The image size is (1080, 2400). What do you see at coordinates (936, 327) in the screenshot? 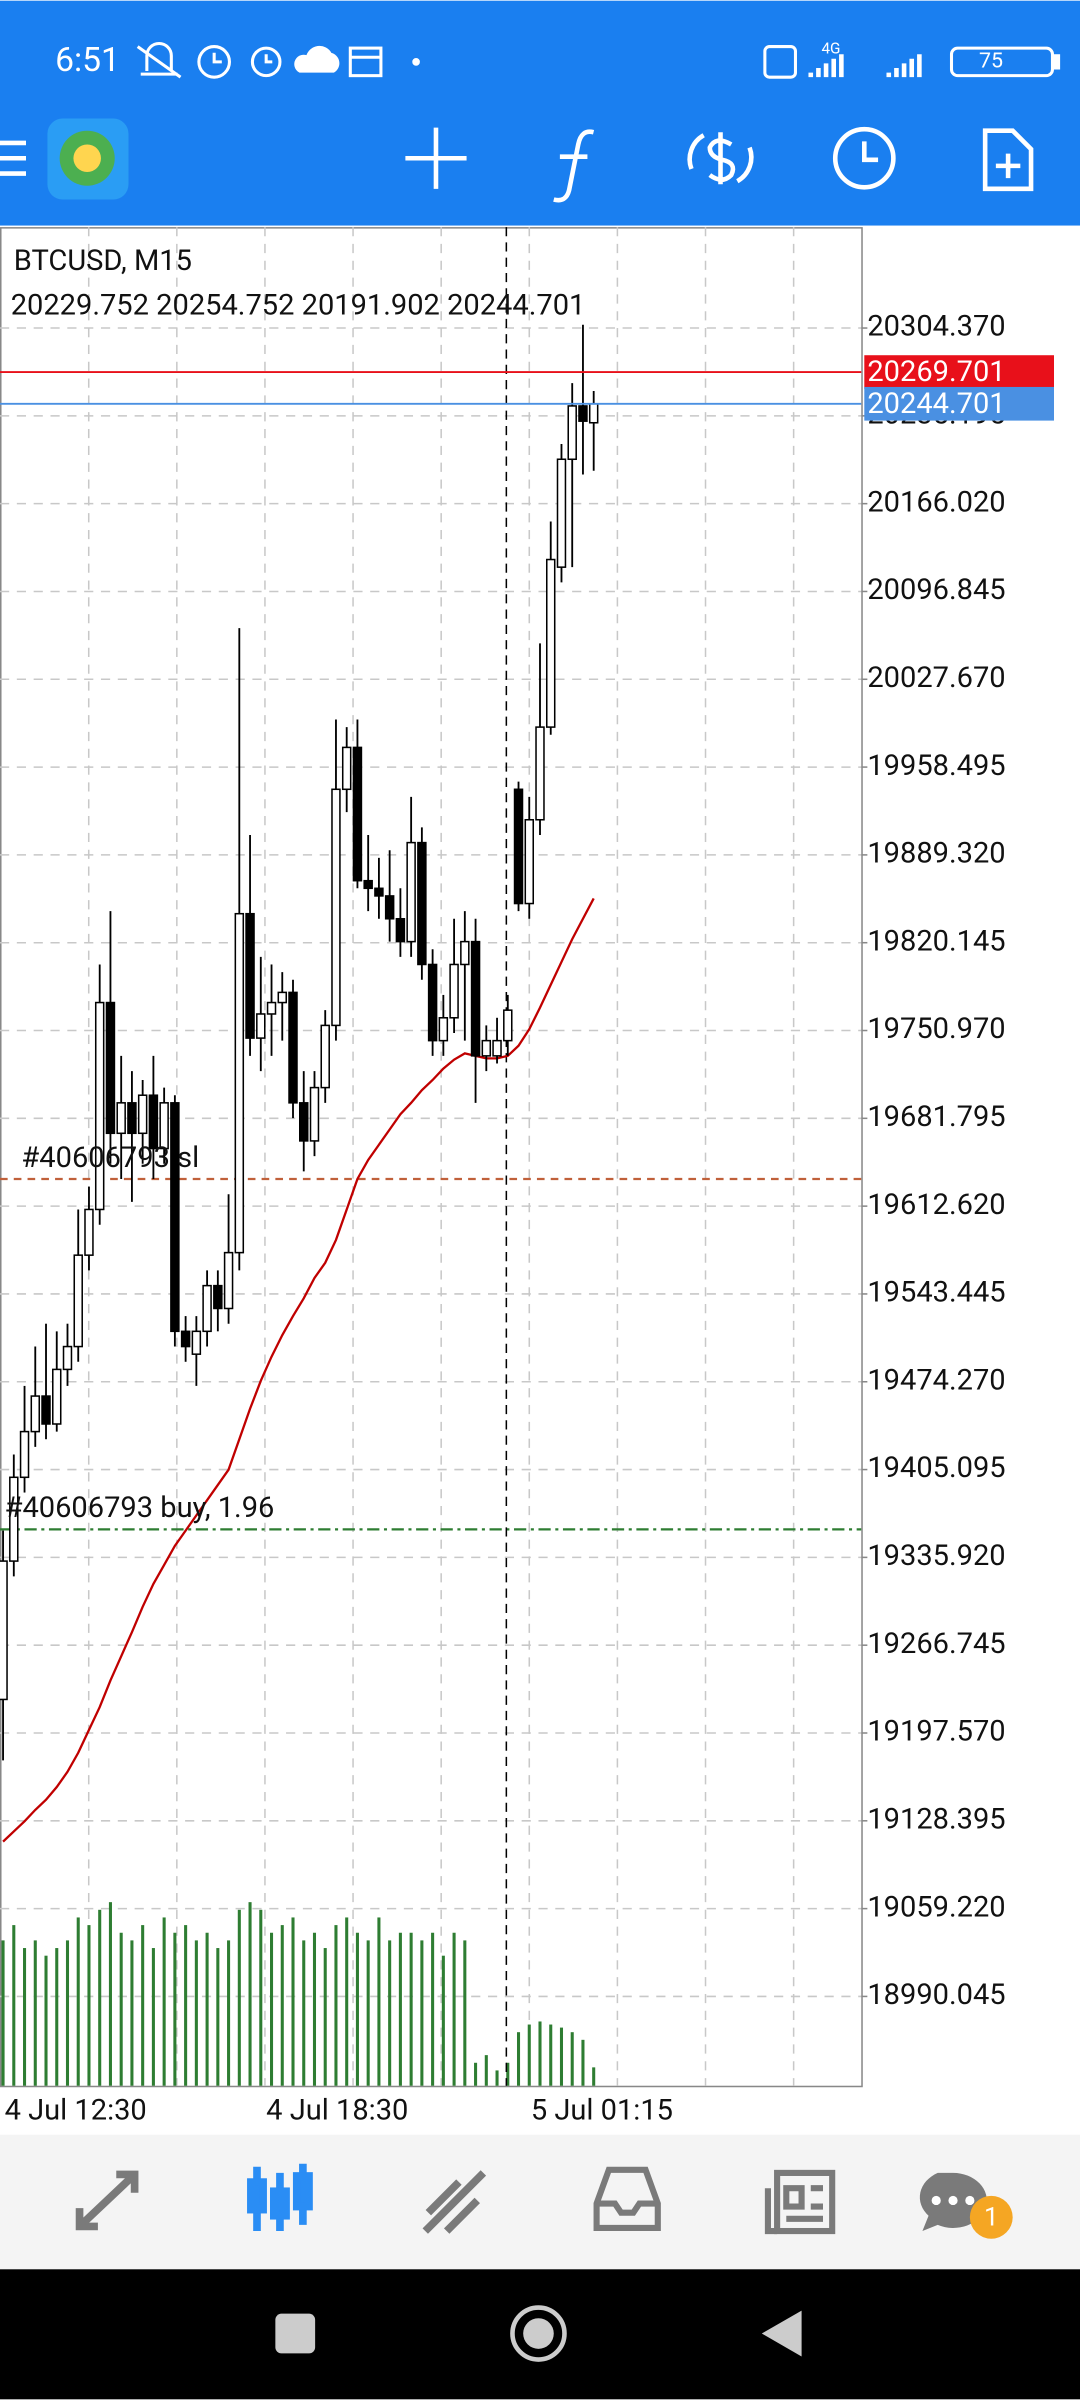
I see `y-tick-label: 20304.370` at bounding box center [936, 327].